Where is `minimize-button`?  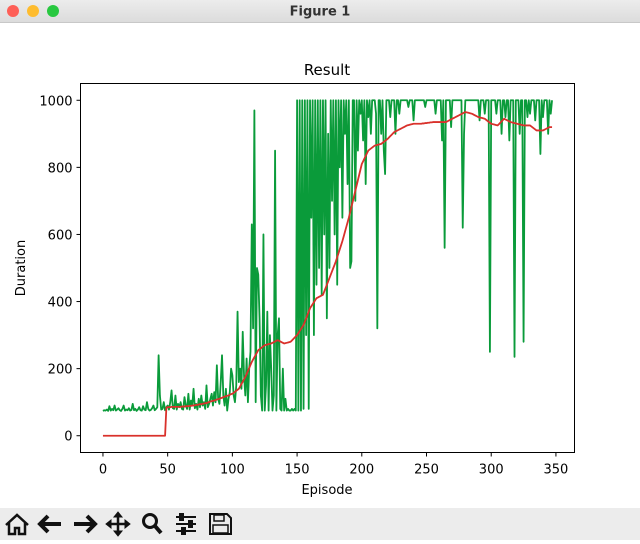 minimize-button is located at coordinates (33, 11).